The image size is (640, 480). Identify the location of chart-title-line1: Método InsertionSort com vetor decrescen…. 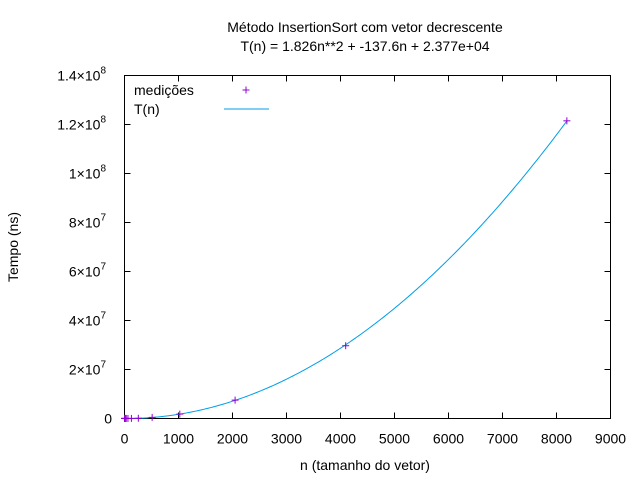
(365, 27).